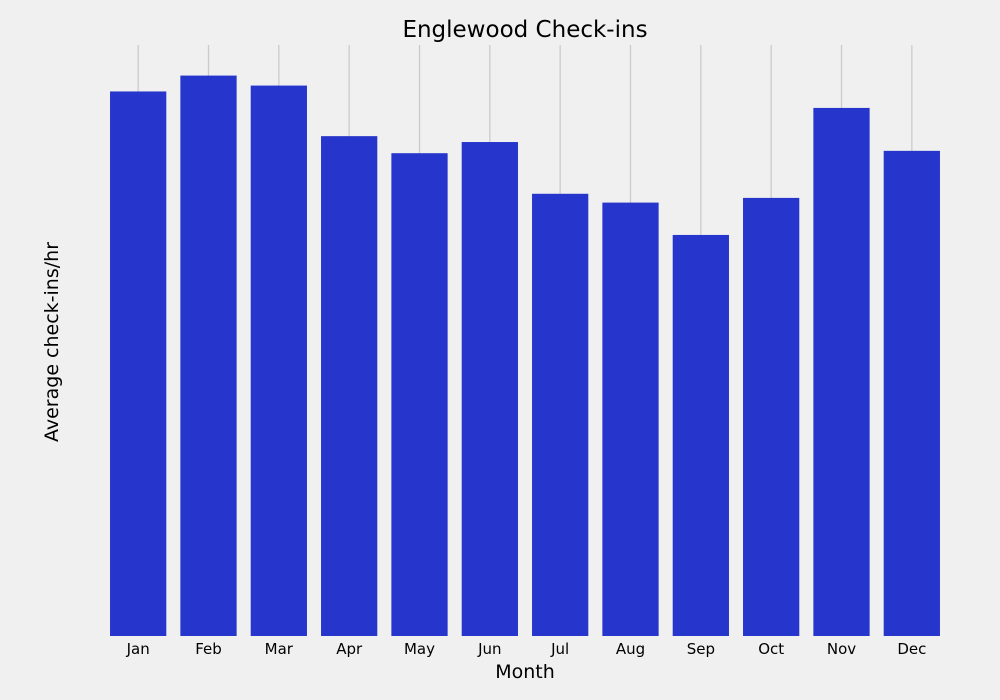  What do you see at coordinates (489, 649) in the screenshot?
I see `x-tick-label-jun: Jun` at bounding box center [489, 649].